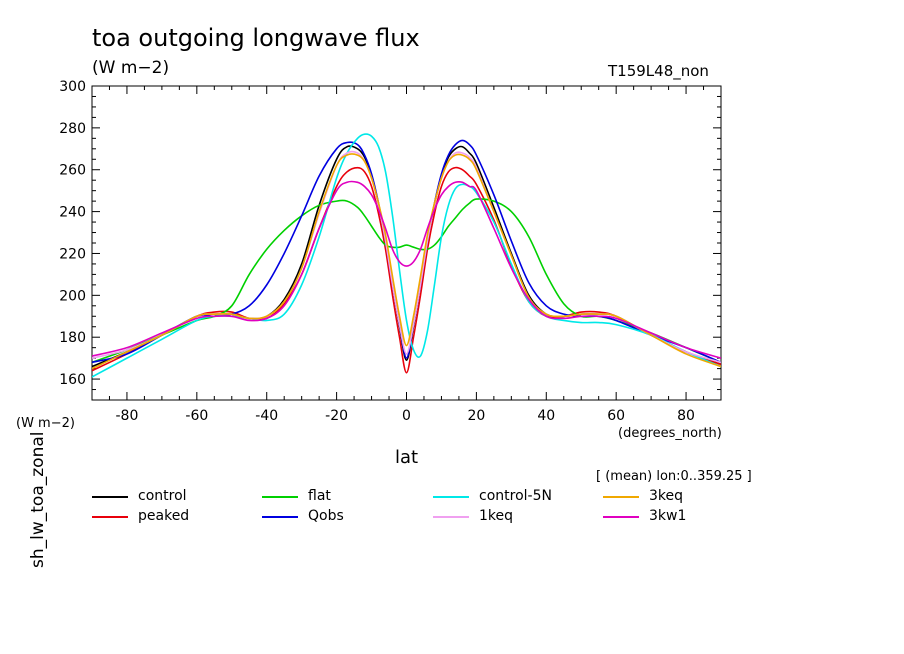  Describe the element at coordinates (616, 416) in the screenshot. I see `x-tick-label: 60` at that location.